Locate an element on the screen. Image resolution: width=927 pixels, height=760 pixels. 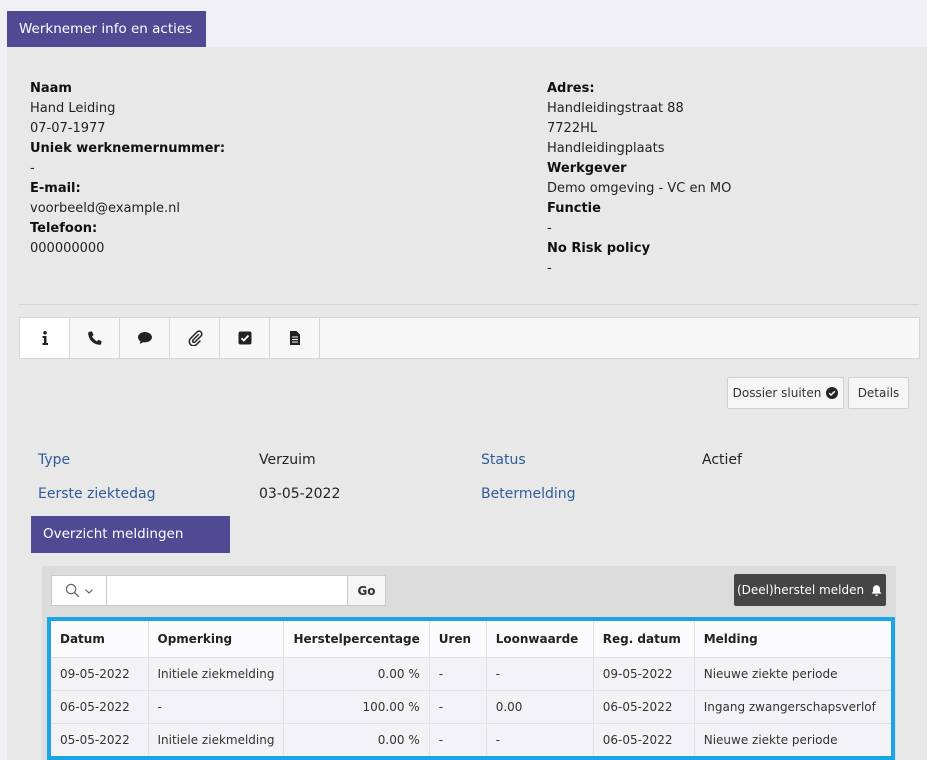
werkgever-label: Werkgever is located at coordinates (587, 168).